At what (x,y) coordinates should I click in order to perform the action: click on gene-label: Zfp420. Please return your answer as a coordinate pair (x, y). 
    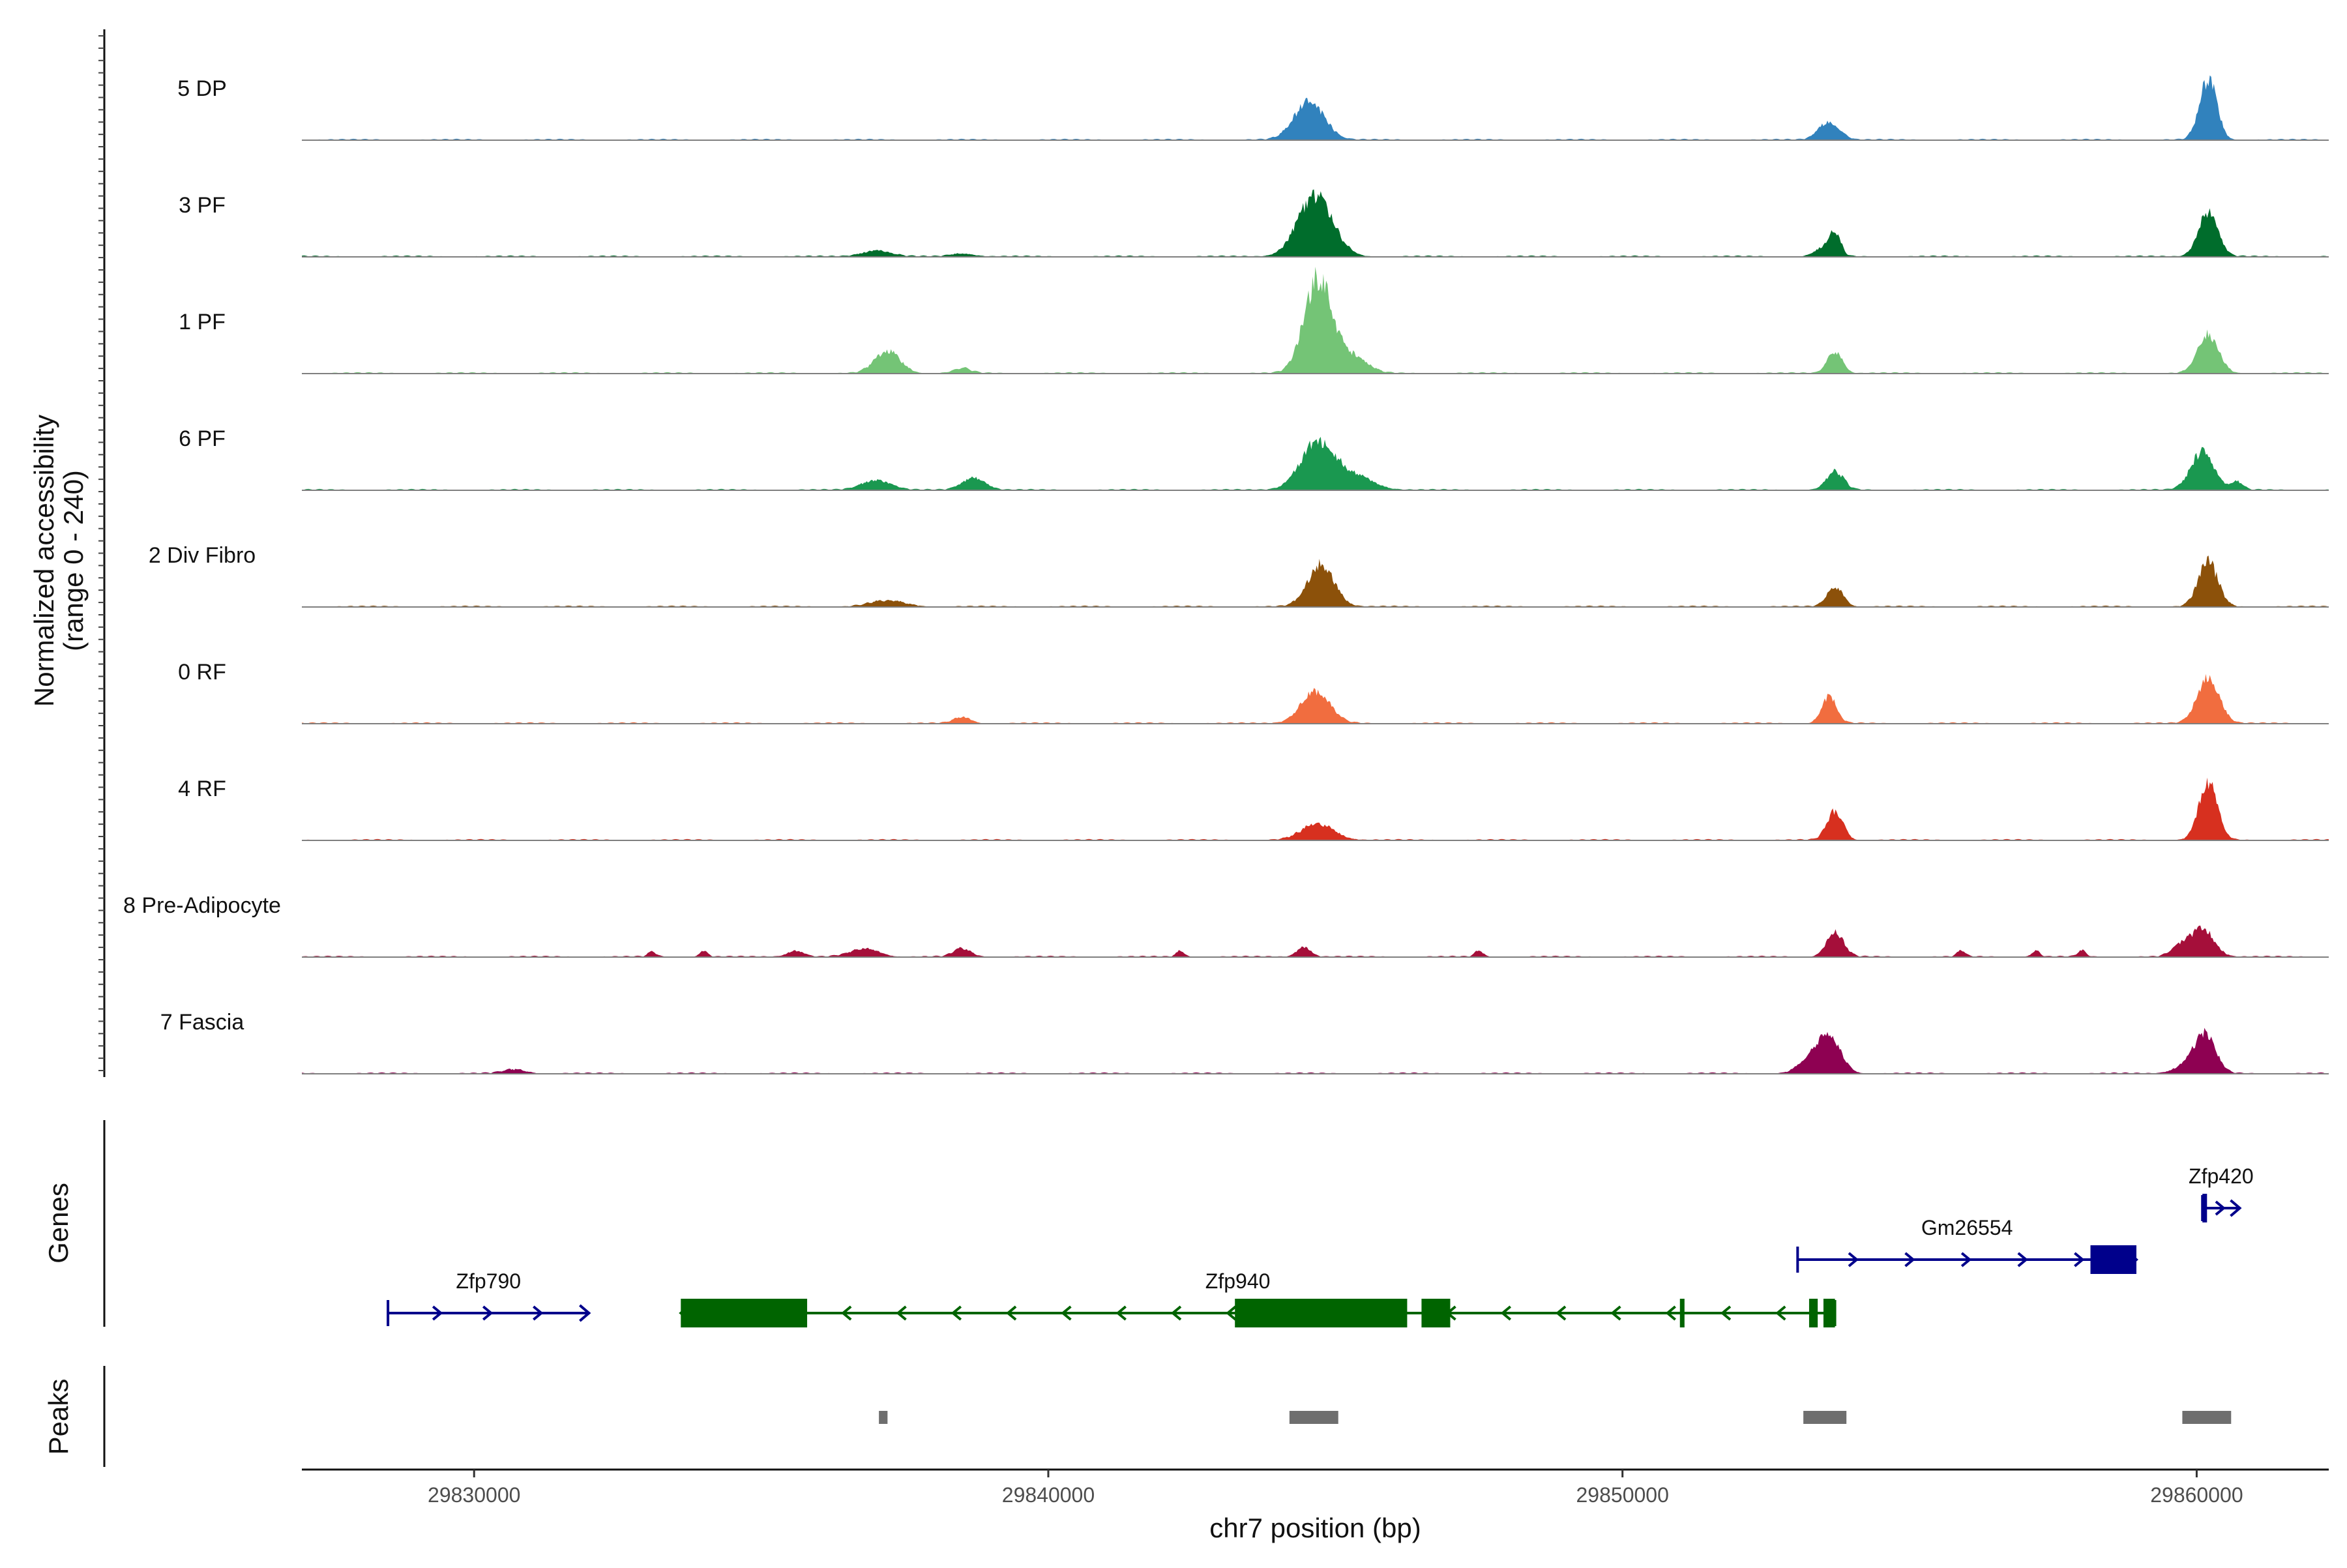
    Looking at the image, I should click on (2221, 1176).